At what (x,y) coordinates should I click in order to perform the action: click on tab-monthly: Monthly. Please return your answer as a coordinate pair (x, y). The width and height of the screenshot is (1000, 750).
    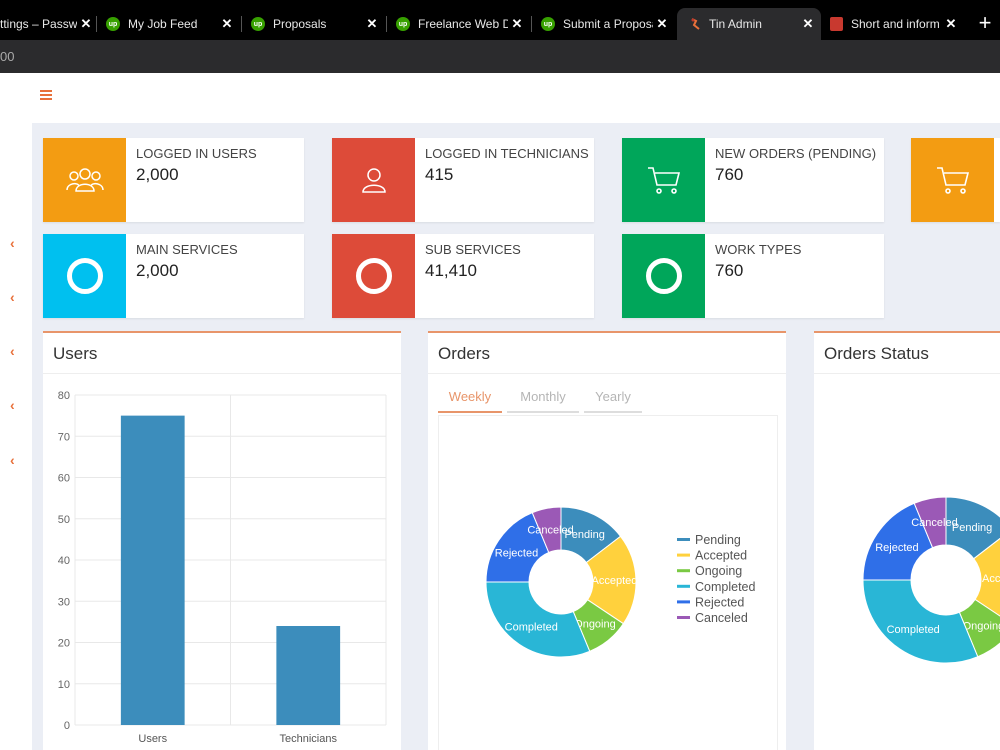
    Looking at the image, I should click on (543, 397).